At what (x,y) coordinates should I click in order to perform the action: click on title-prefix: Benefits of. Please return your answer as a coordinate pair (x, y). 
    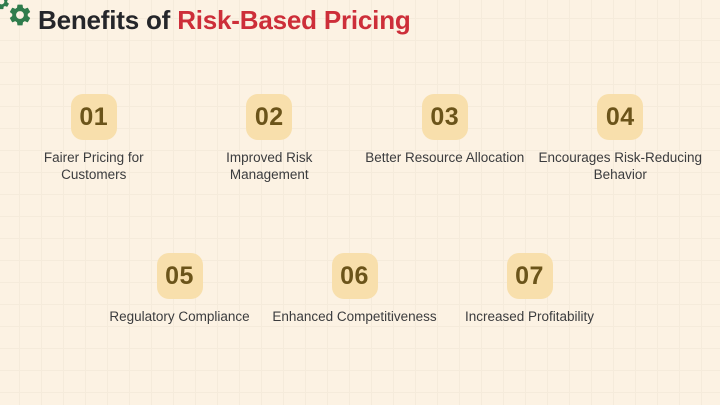
    Looking at the image, I should click on (104, 20).